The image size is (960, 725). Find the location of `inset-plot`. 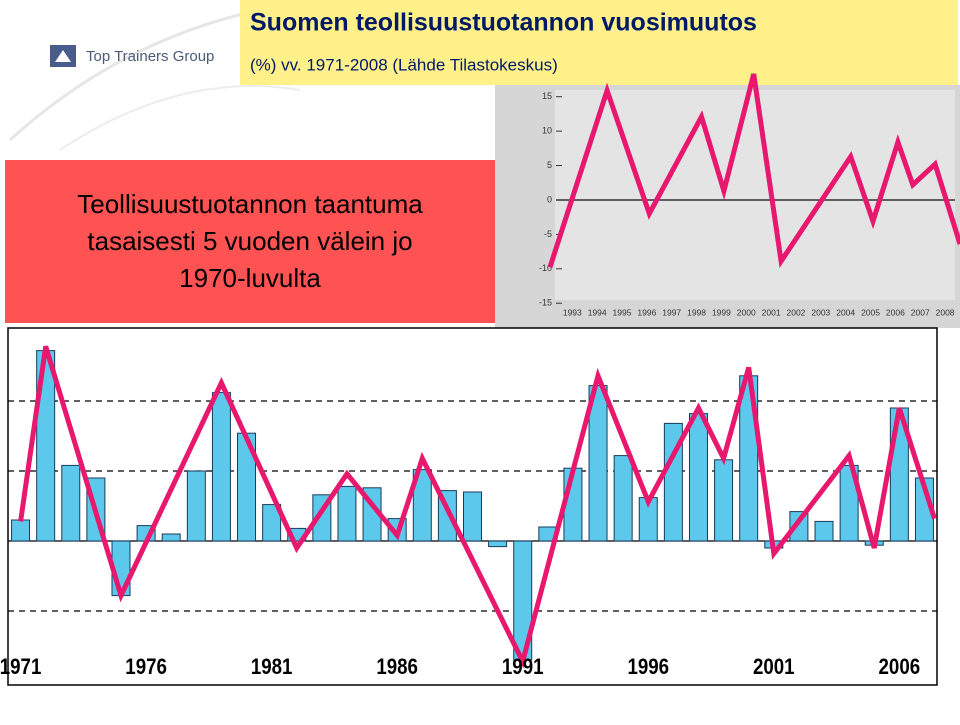

inset-plot is located at coordinates (755, 195).